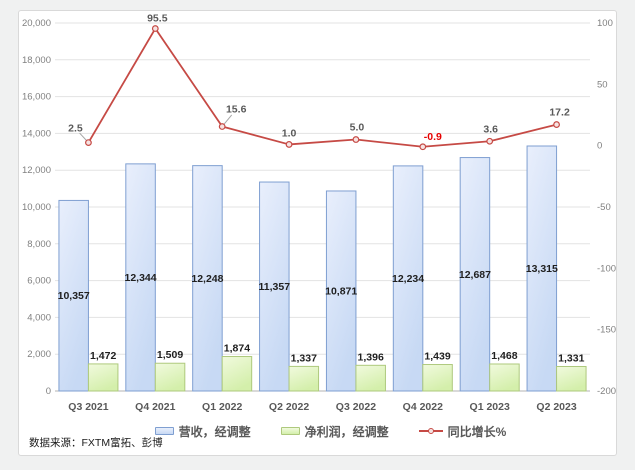  What do you see at coordinates (103, 356) in the screenshot?
I see `profit-bar-label: 1,472` at bounding box center [103, 356].